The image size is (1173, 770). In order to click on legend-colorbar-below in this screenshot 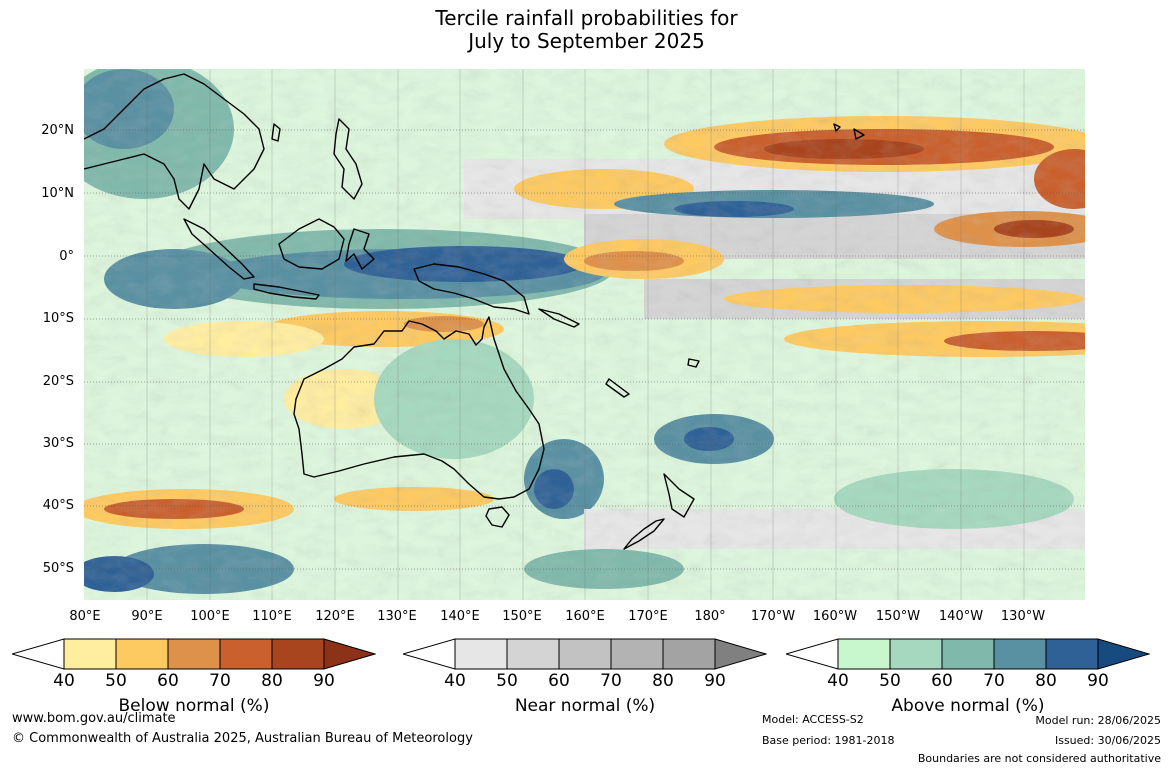, I will do `click(194, 654)`.